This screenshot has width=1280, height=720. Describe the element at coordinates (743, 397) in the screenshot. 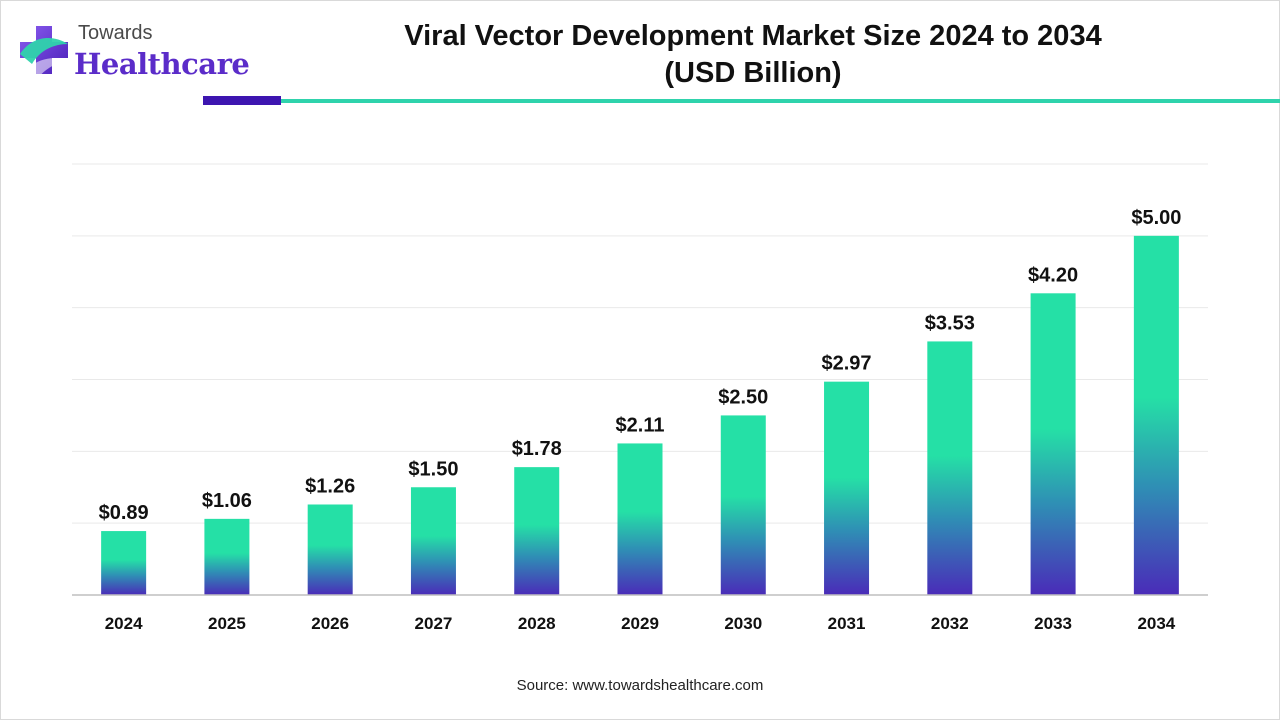

I see `value-label-2030: $2.50` at that location.